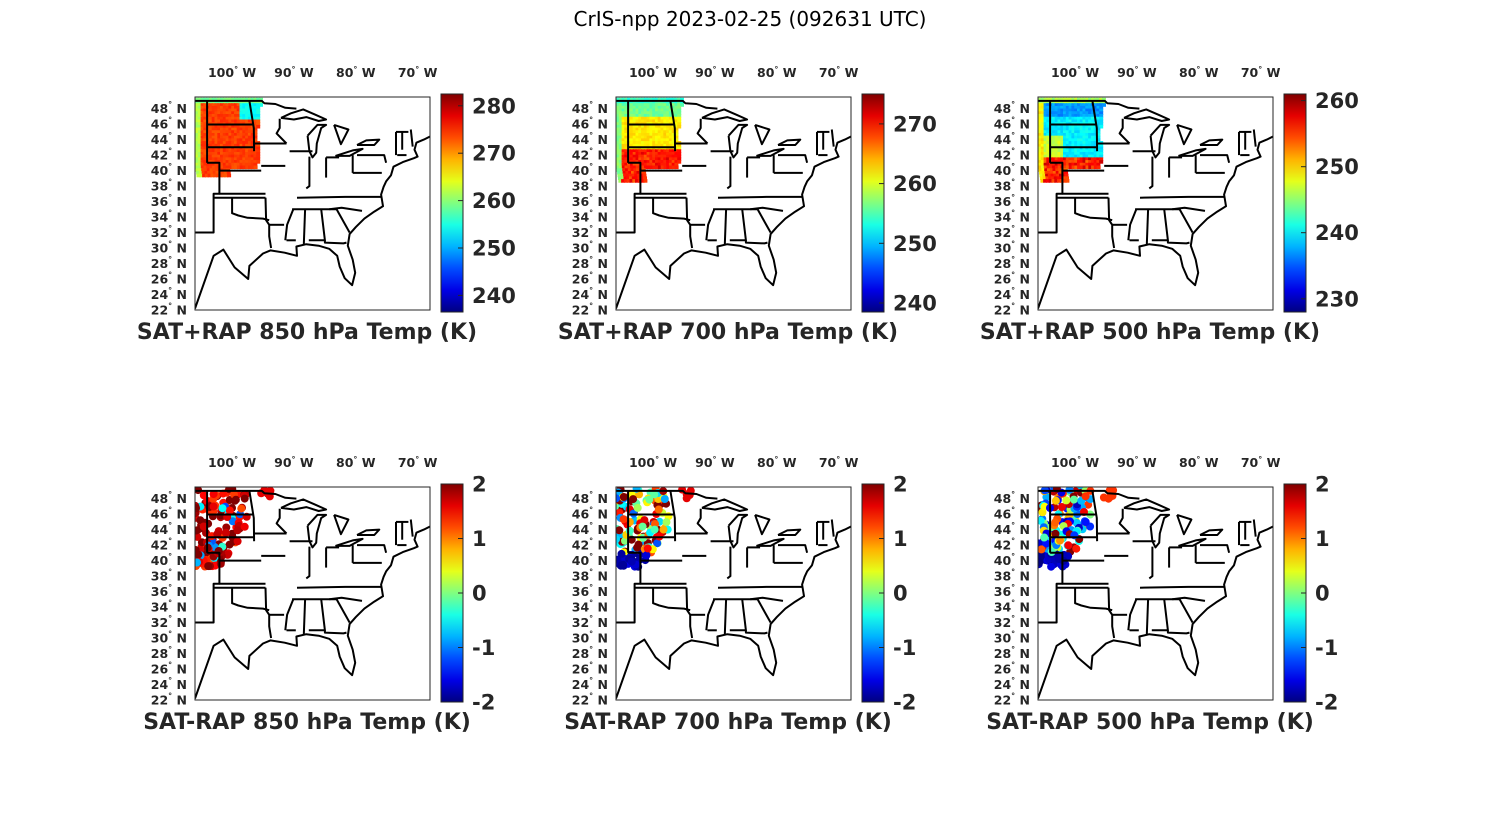  Describe the element at coordinates (1012, 139) in the screenshot. I see `latitude-label: 44° N` at that location.